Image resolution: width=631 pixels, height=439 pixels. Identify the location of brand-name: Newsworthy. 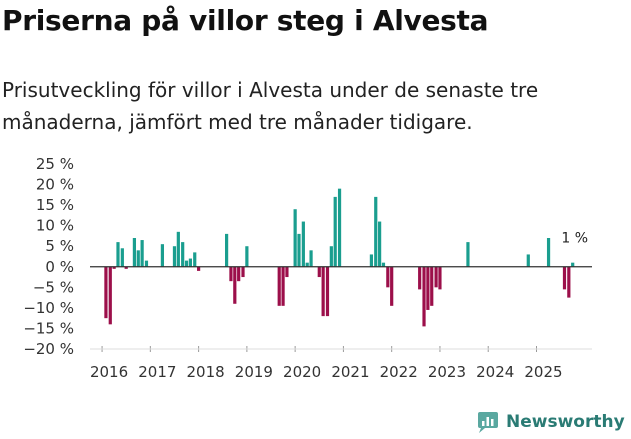
(565, 422).